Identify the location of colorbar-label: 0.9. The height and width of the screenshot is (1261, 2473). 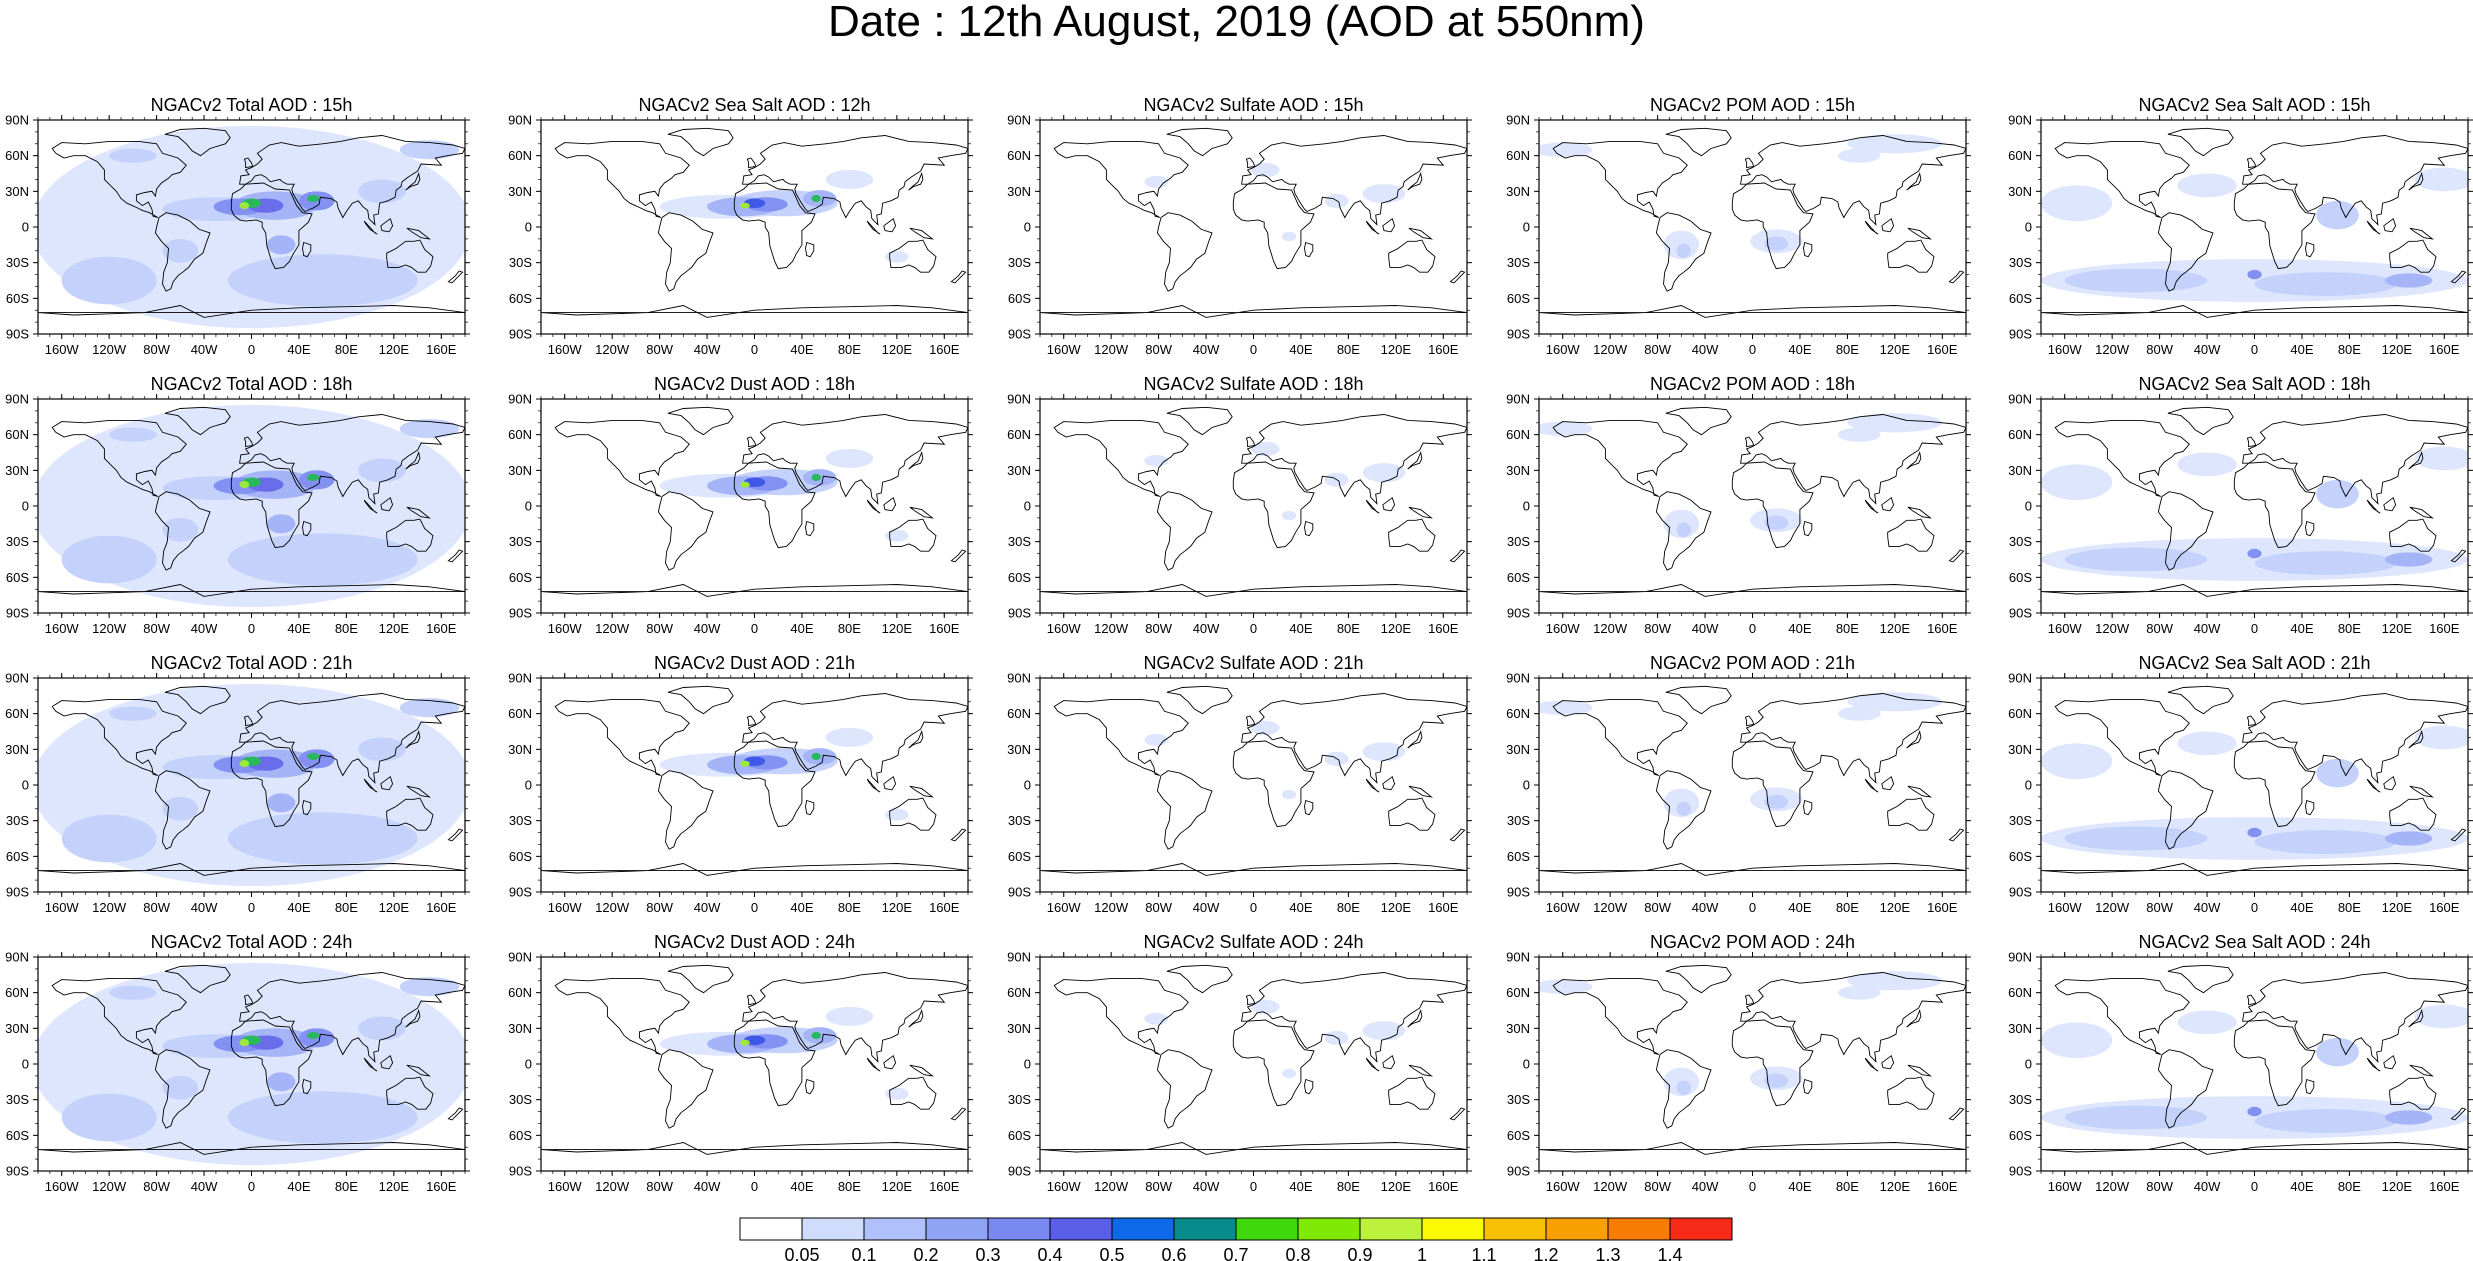
(1359, 1253).